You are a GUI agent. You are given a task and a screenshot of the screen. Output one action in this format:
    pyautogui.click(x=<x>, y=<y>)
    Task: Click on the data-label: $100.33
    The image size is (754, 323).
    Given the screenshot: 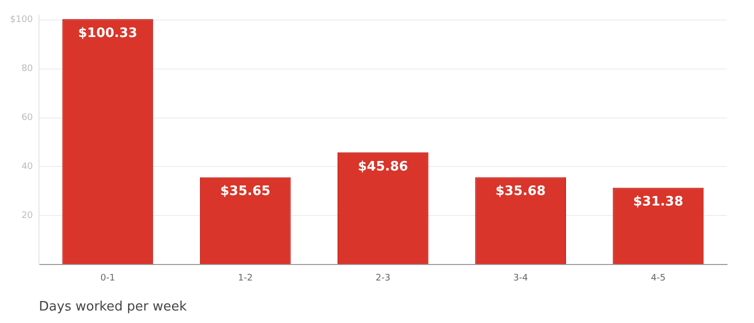 What is the action you would take?
    pyautogui.click(x=108, y=33)
    